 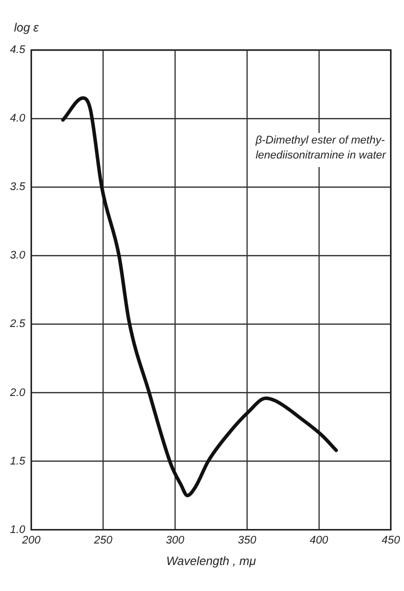 What do you see at coordinates (18, 461) in the screenshot?
I see `y-tick-label: 1.5` at bounding box center [18, 461].